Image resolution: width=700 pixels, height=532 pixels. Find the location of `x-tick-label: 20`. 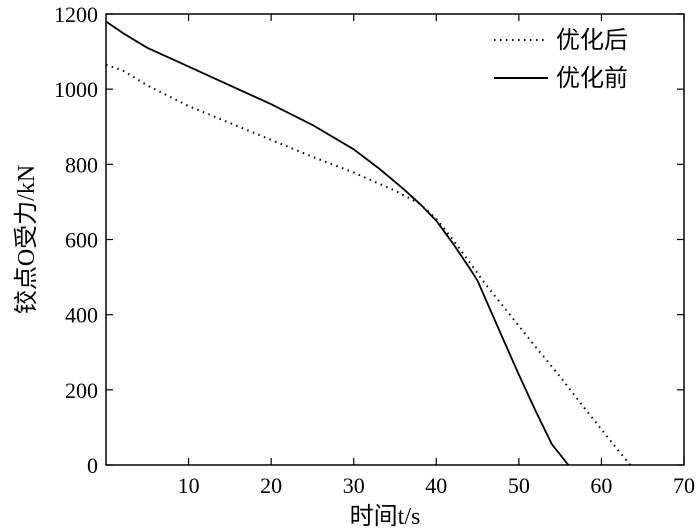

x-tick-label: 20 is located at coordinates (271, 485).